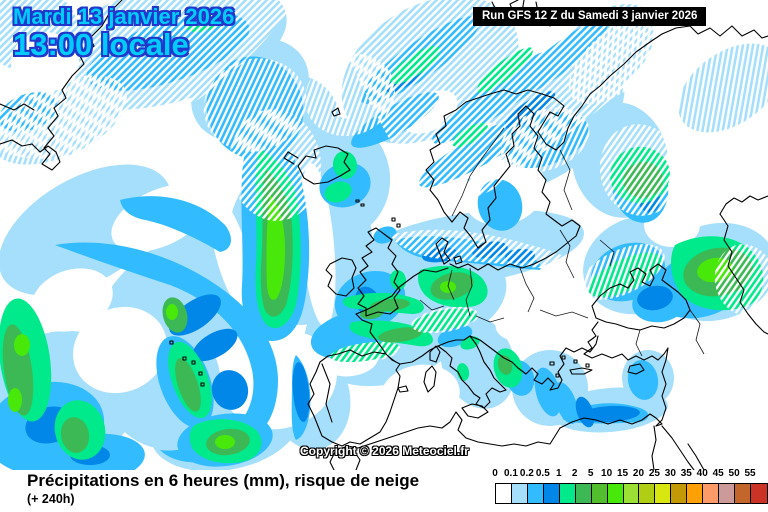 The height and width of the screenshot is (512, 768). What do you see at coordinates (670, 473) in the screenshot?
I see `legend-value: 30` at bounding box center [670, 473].